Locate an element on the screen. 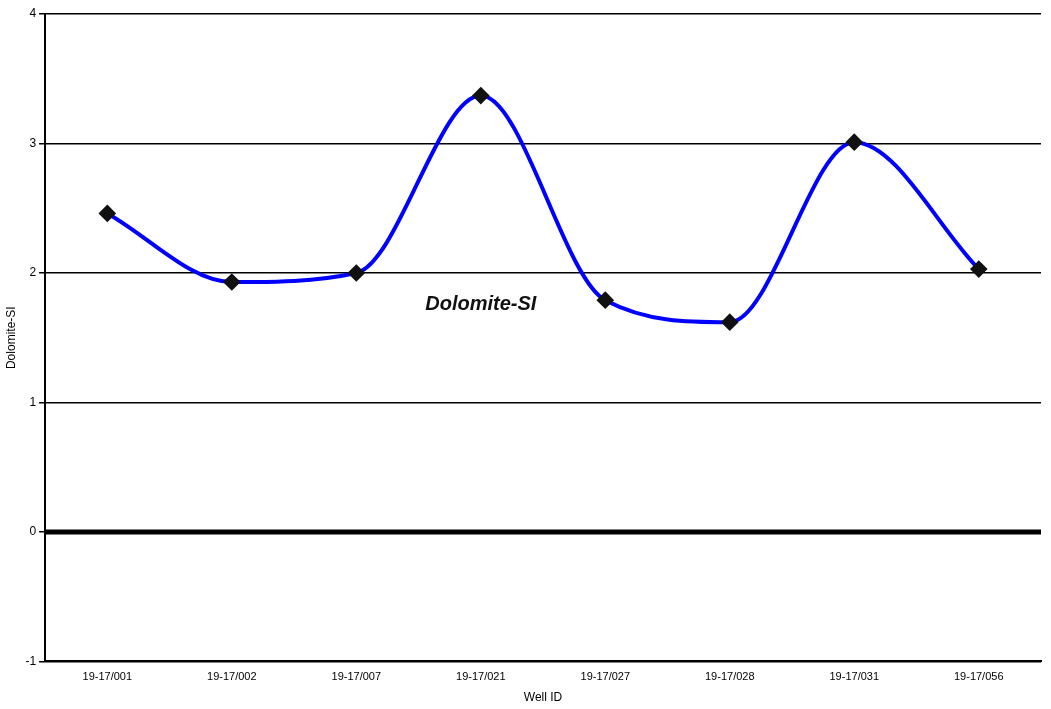 The height and width of the screenshot is (709, 1051). x-tick-label: 19-17/021 is located at coordinates (481, 676).